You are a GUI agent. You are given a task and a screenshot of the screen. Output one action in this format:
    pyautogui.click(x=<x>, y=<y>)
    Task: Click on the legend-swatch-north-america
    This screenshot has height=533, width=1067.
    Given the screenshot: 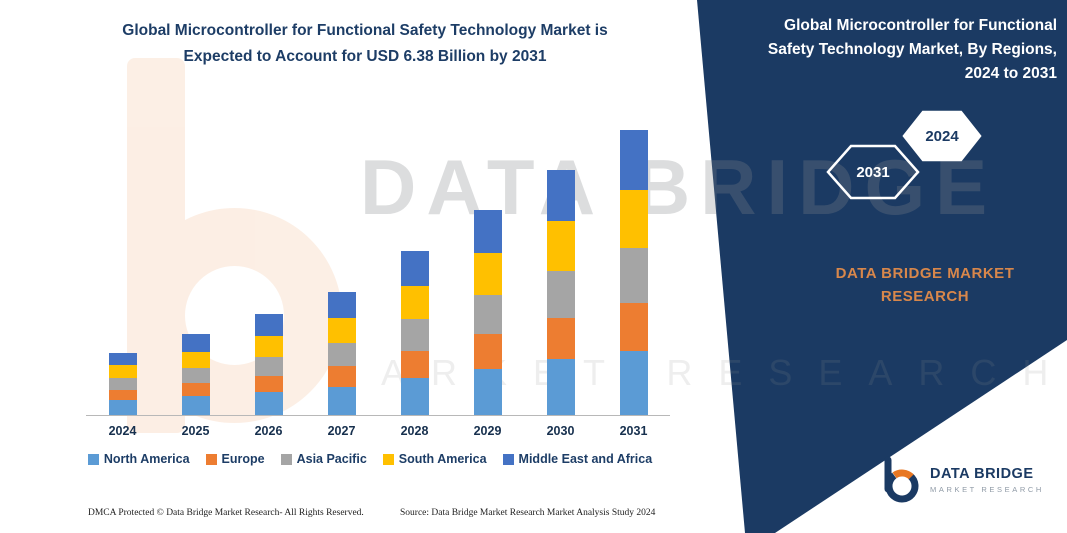 What is the action you would take?
    pyautogui.click(x=93, y=459)
    